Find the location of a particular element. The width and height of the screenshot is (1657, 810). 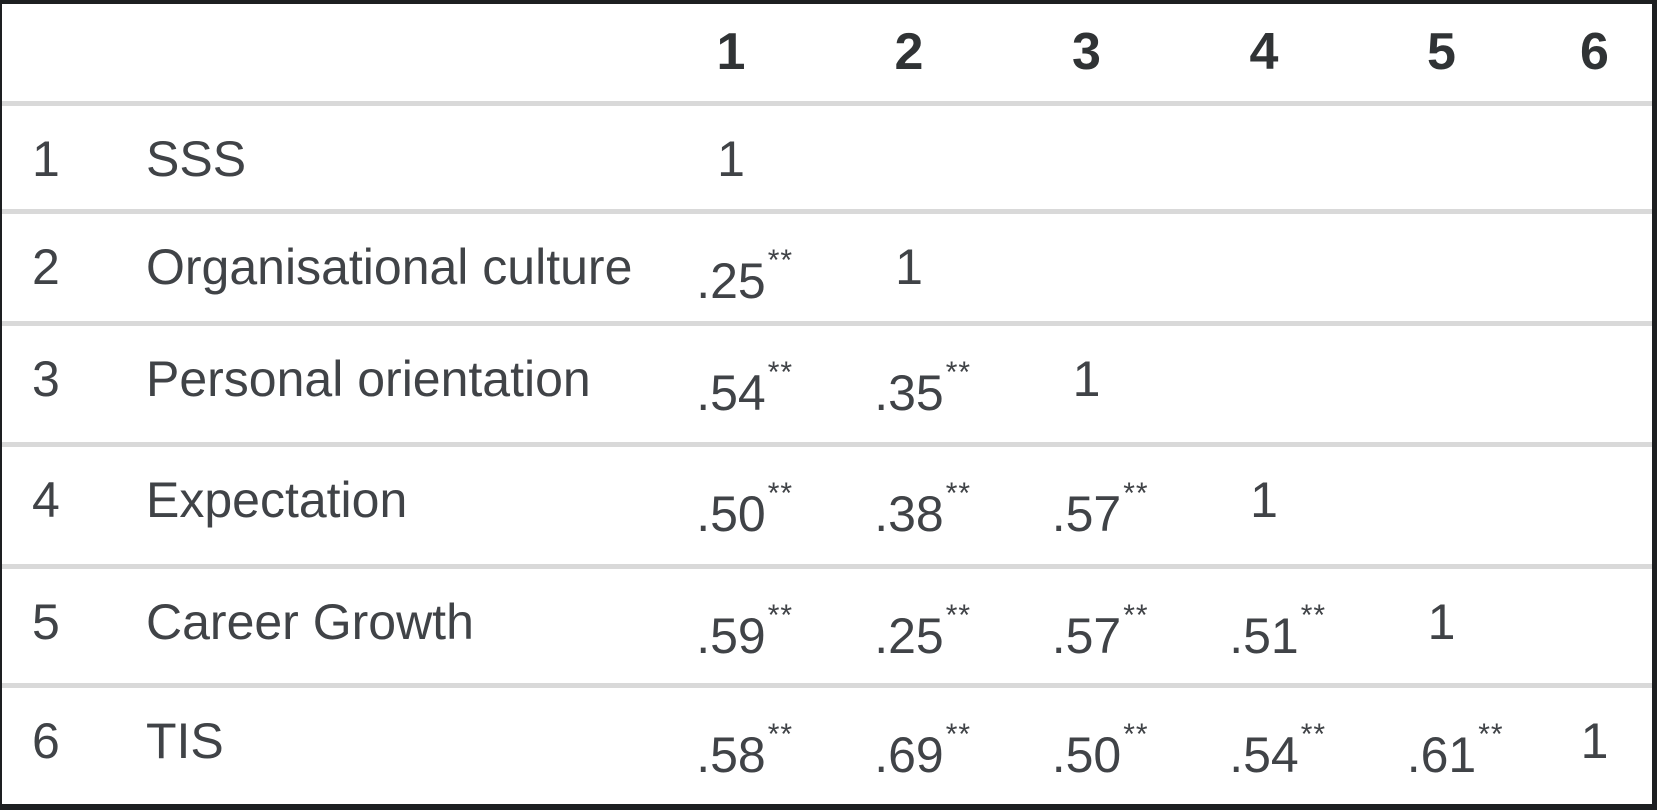

variable-label: Organisational culture is located at coordinates (377, 265).